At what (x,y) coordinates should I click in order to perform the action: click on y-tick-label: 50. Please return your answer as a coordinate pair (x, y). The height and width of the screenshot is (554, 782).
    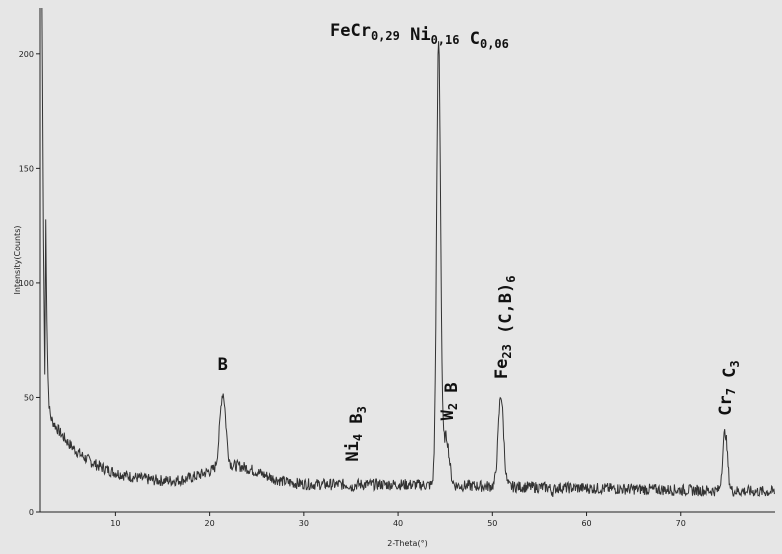
    Looking at the image, I should click on (29, 397).